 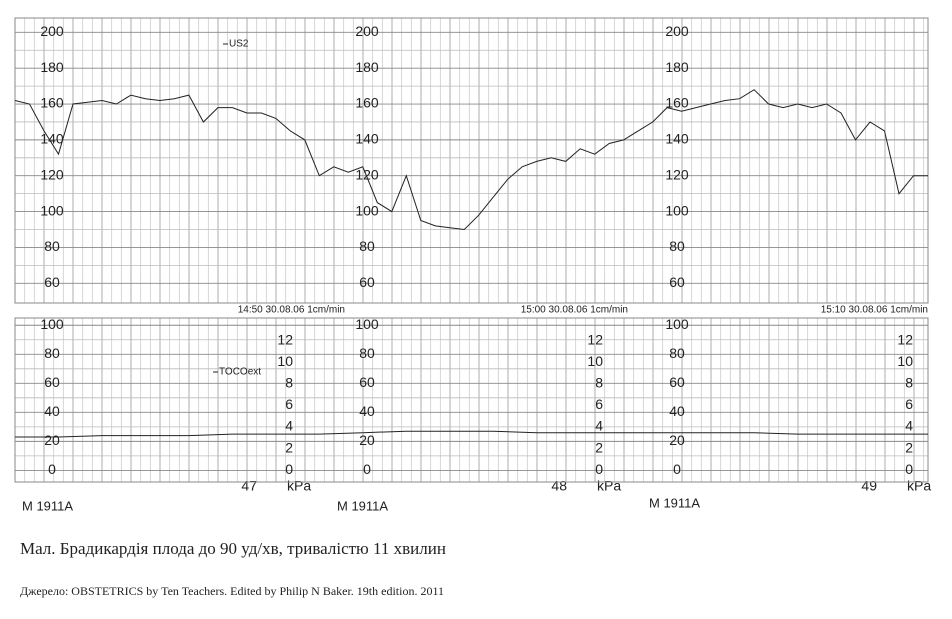 I want to click on trace-line, so click(x=471, y=434).